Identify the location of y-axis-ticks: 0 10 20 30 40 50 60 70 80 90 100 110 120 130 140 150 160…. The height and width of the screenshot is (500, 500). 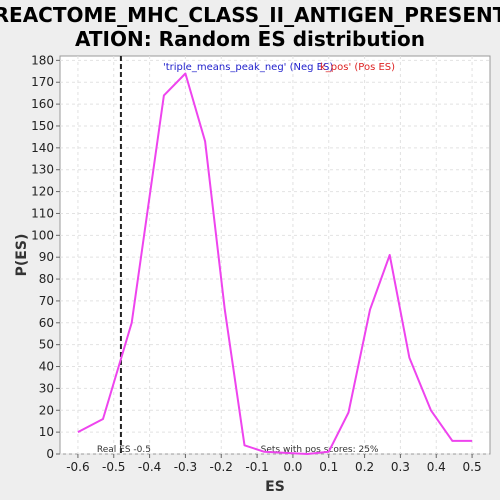
(45, 257).